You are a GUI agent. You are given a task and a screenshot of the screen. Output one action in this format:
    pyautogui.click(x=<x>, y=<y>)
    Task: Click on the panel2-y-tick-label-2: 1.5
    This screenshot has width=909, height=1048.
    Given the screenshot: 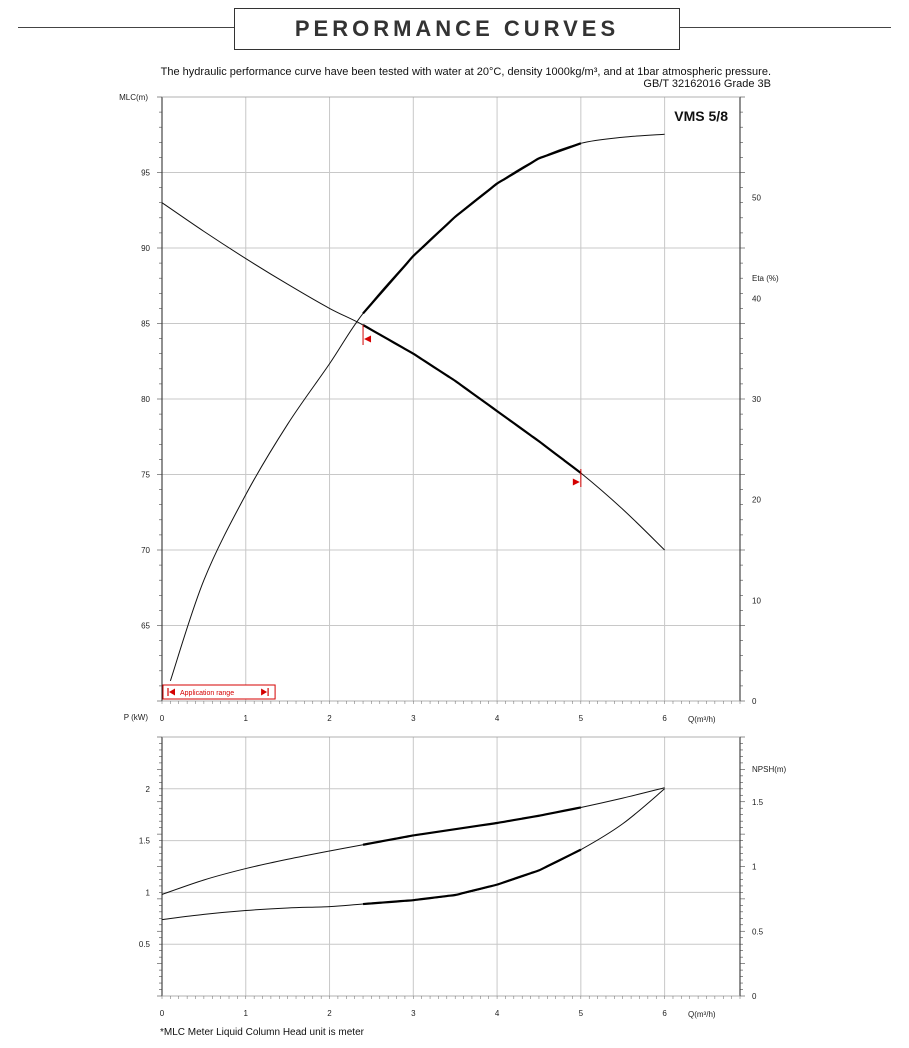 What is the action you would take?
    pyautogui.click(x=145, y=841)
    